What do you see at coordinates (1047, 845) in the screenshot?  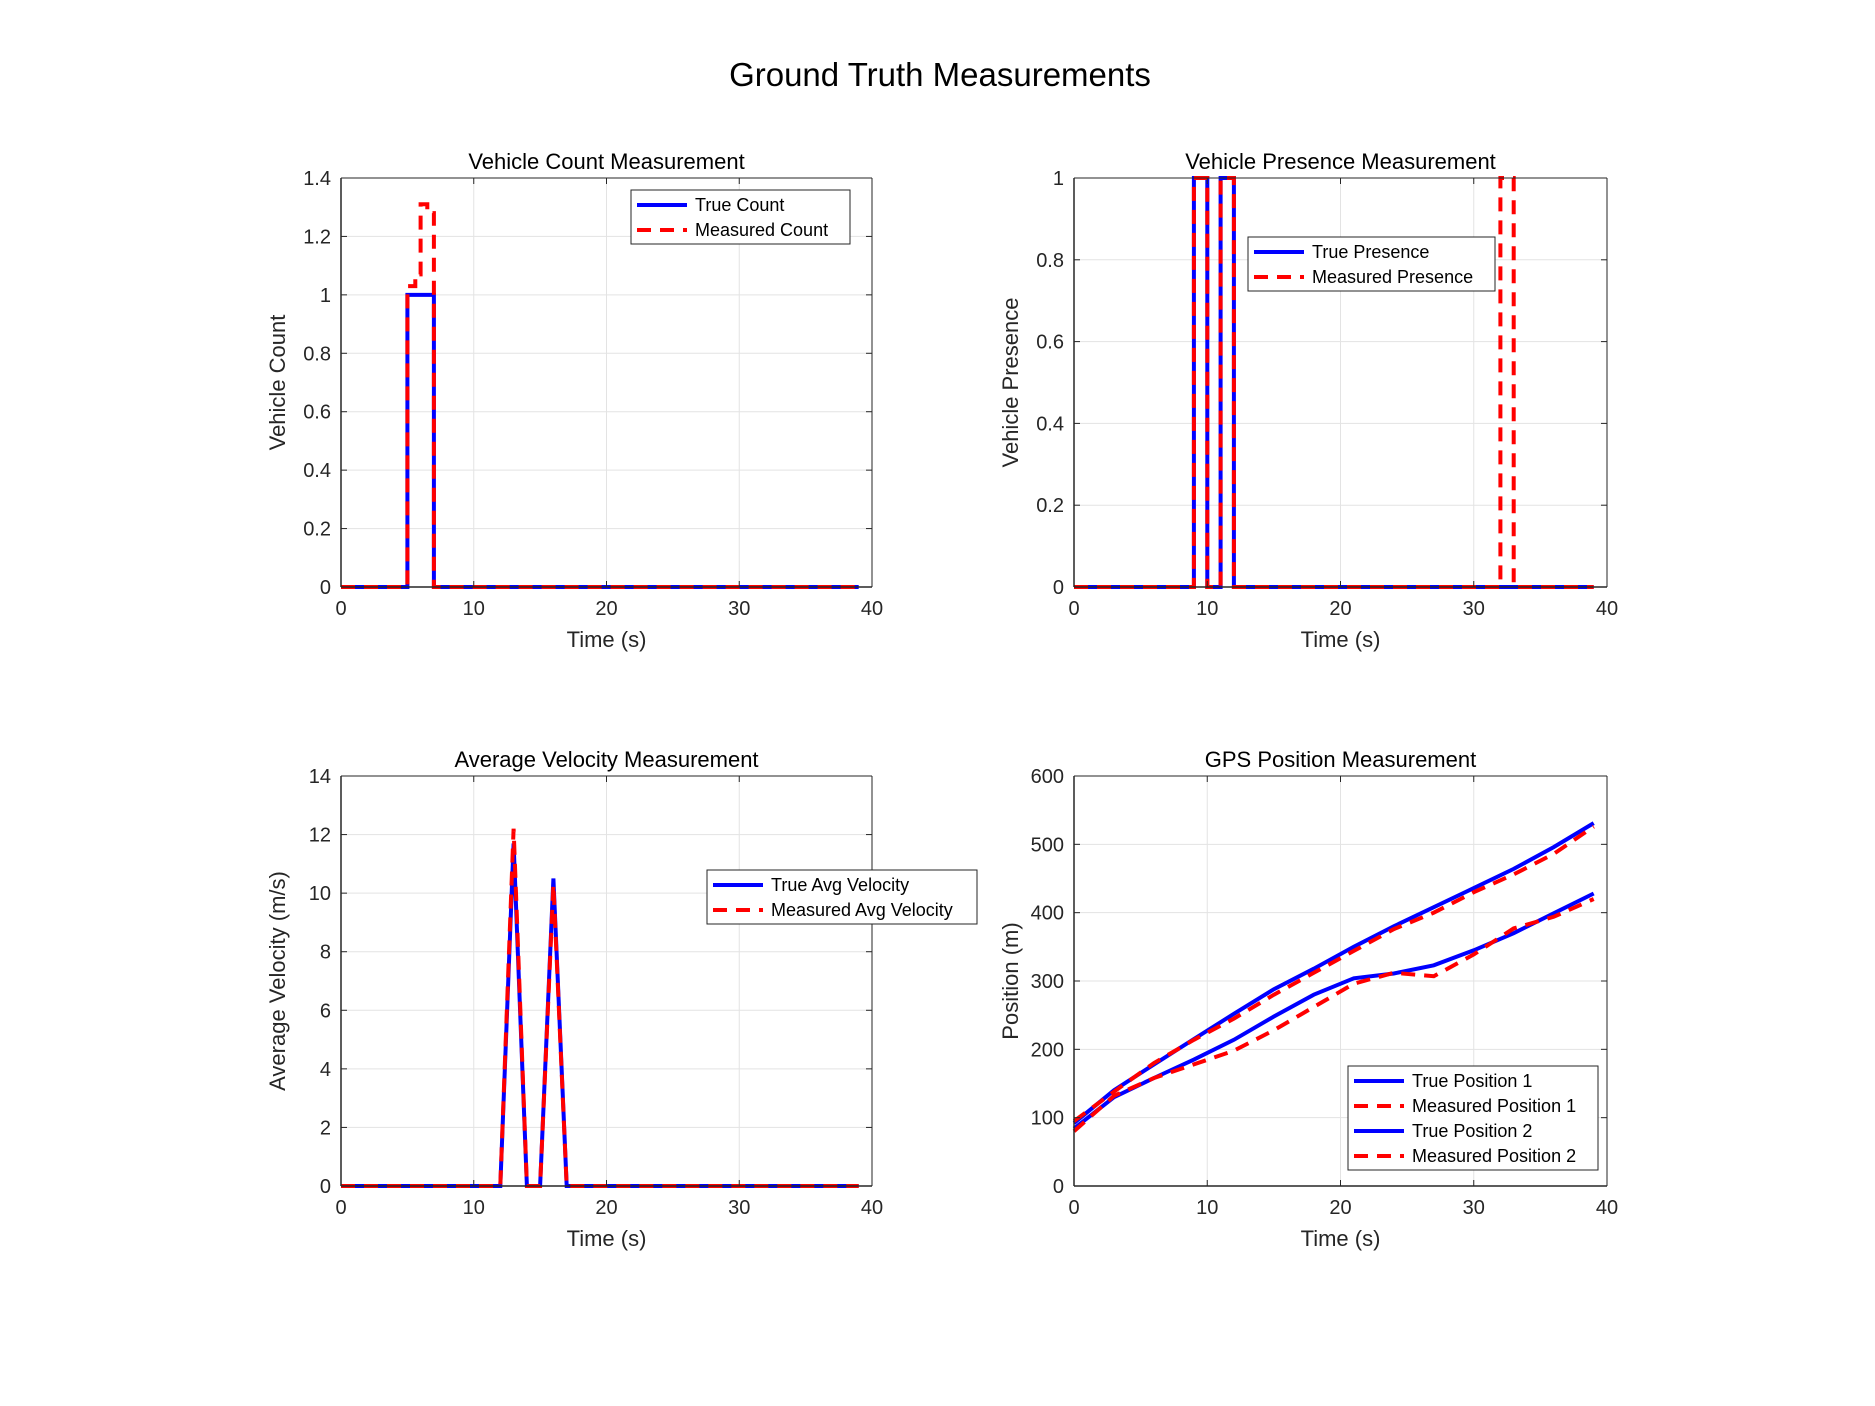 I see `y-tick-label: 500` at bounding box center [1047, 845].